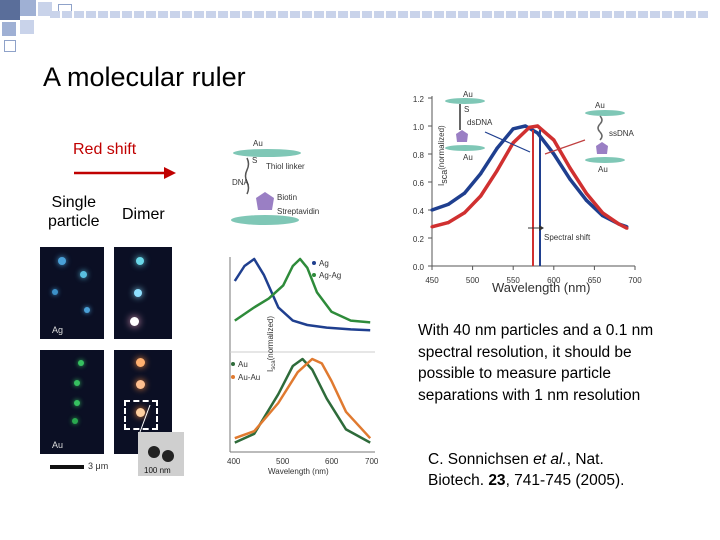 The image size is (720, 540). I want to click on top-rule, so click(380, 14).